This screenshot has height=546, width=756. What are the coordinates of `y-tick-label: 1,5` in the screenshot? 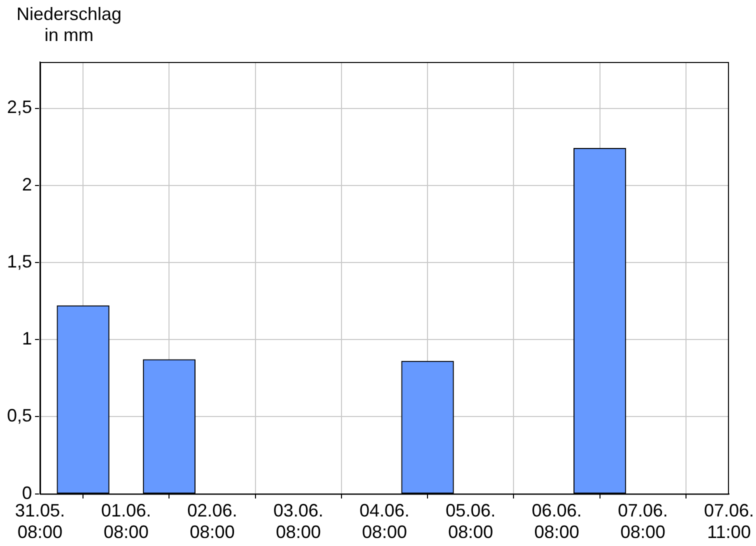 It's located at (19, 261).